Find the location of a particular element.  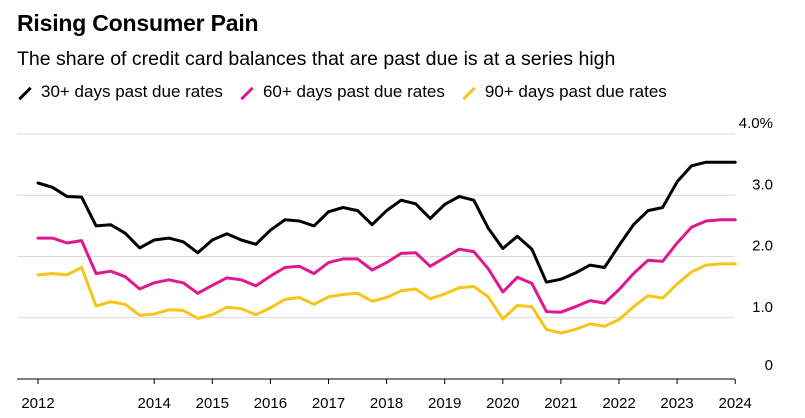

x-tick-label: 2015 is located at coordinates (212, 403).